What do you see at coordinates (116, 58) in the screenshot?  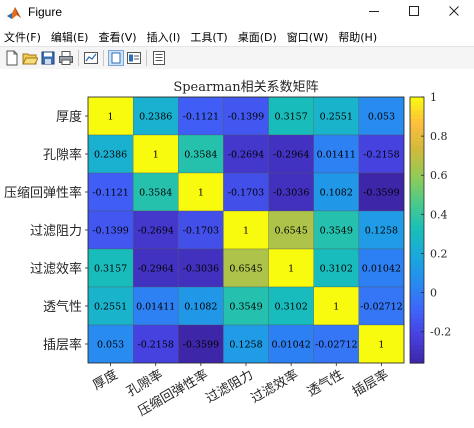 I see `hide-plot-tools-icon` at bounding box center [116, 58].